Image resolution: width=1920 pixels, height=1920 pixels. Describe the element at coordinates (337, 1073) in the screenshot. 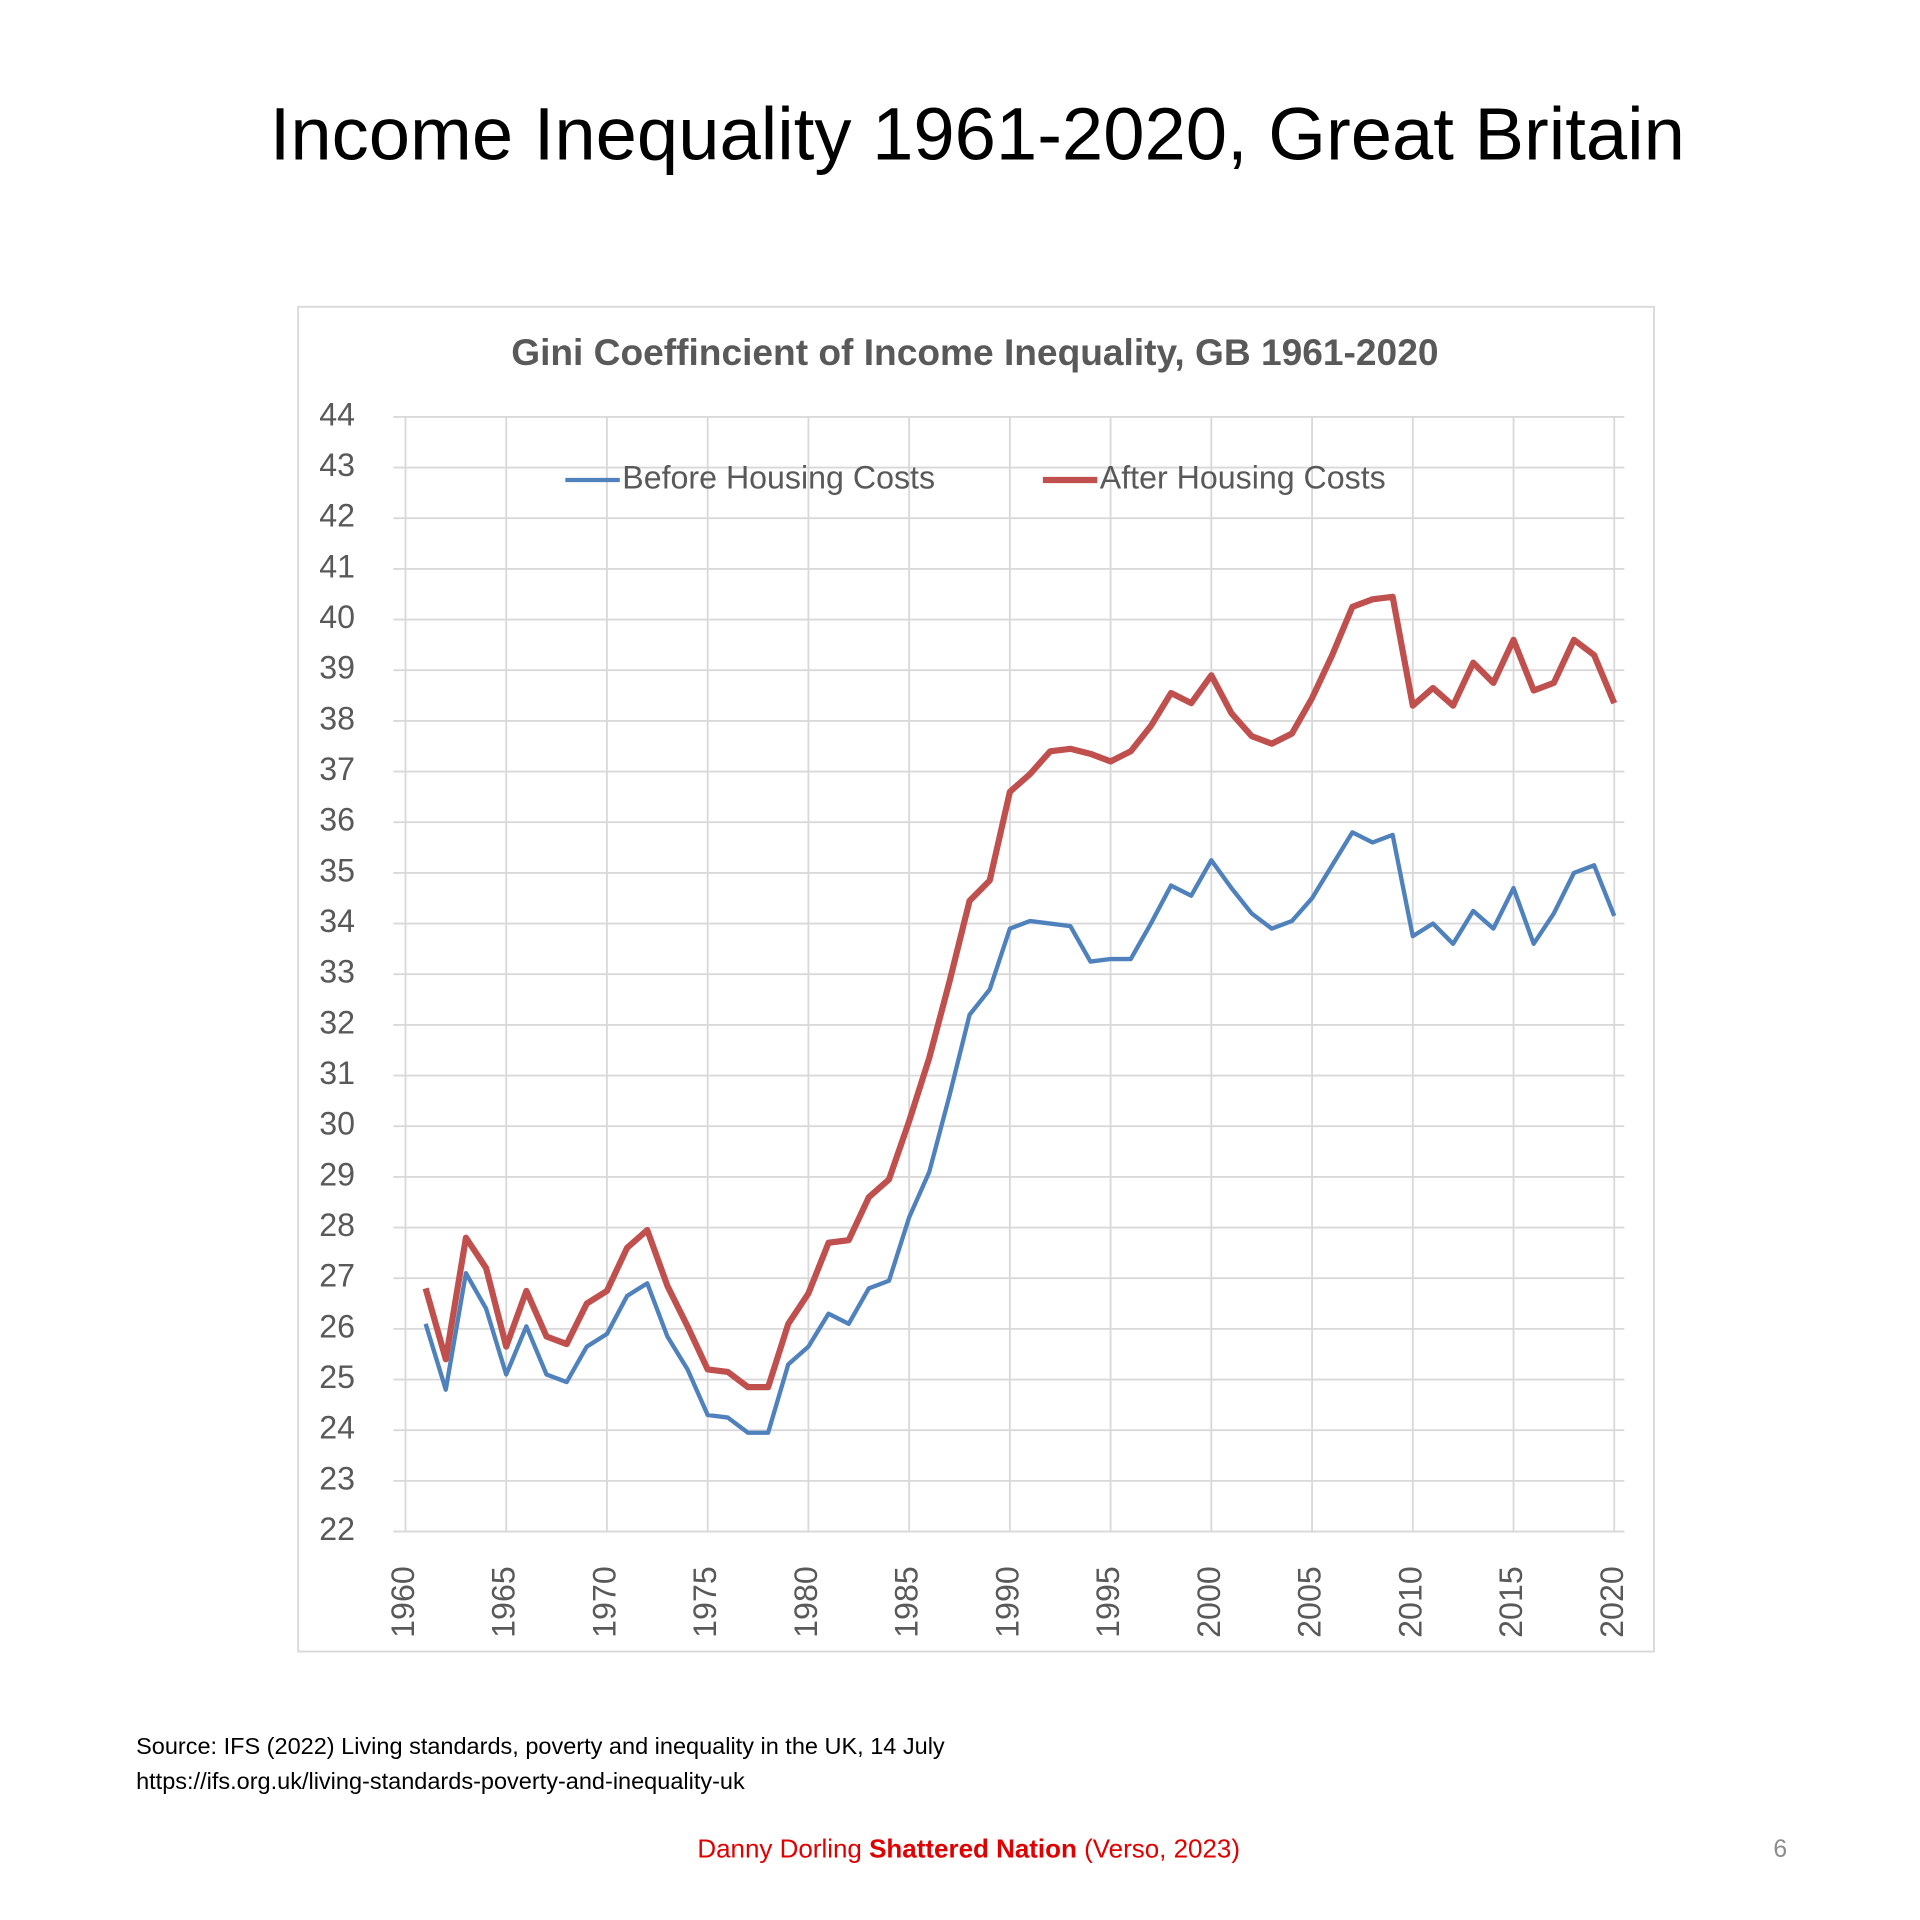

I see `y-tick-label: 31` at that location.